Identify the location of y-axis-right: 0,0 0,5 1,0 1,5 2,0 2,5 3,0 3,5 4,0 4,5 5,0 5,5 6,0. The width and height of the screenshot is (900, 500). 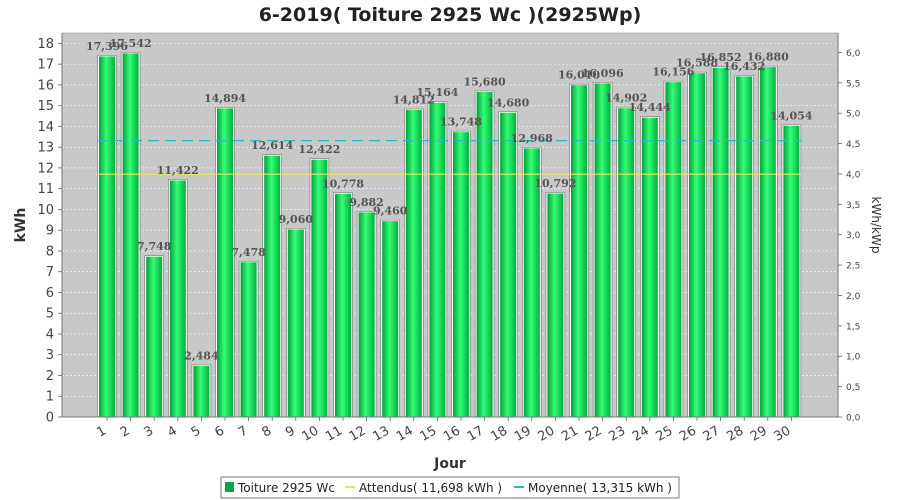
(849, 228).